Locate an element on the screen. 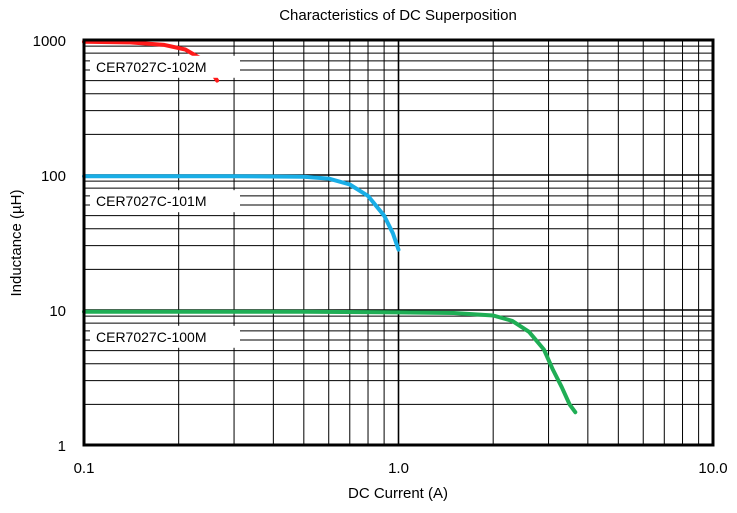 Image resolution: width=737 pixels, height=513 pixels. series-labels: CER7027C-102M CER7027C-101M CER7027C-100M is located at coordinates (165, 201).